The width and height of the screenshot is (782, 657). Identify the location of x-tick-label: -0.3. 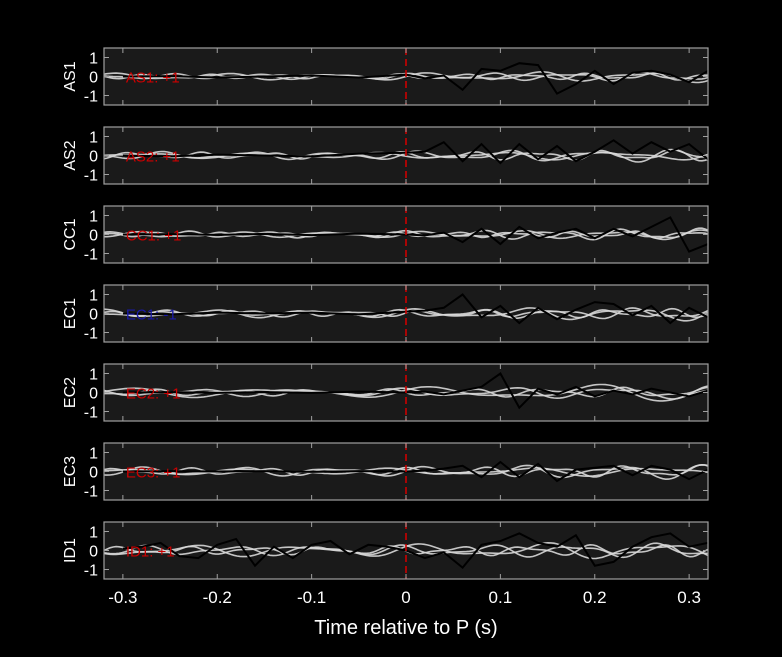
(122, 597).